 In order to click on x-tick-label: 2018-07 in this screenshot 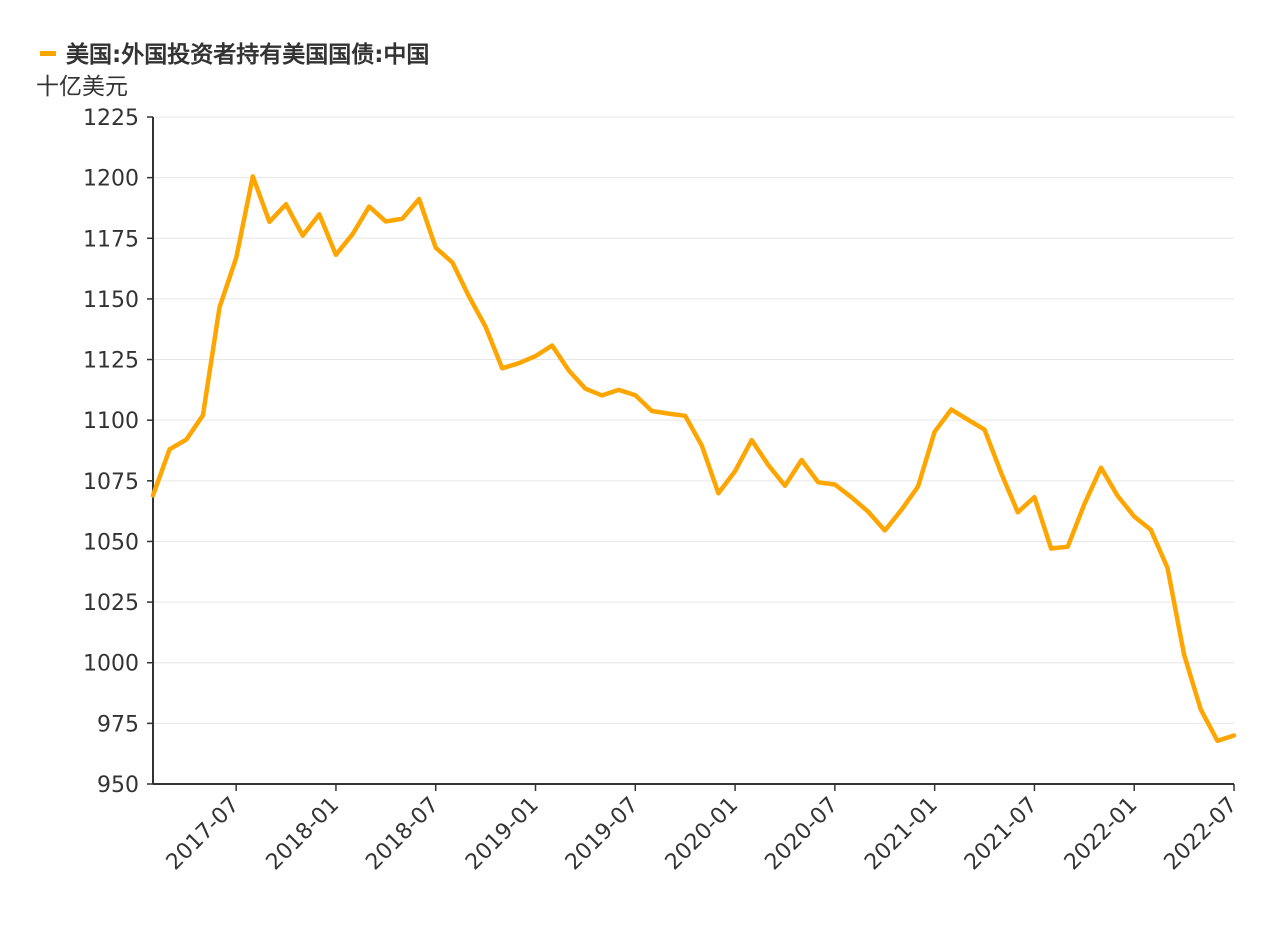, I will do `click(402, 834)`.